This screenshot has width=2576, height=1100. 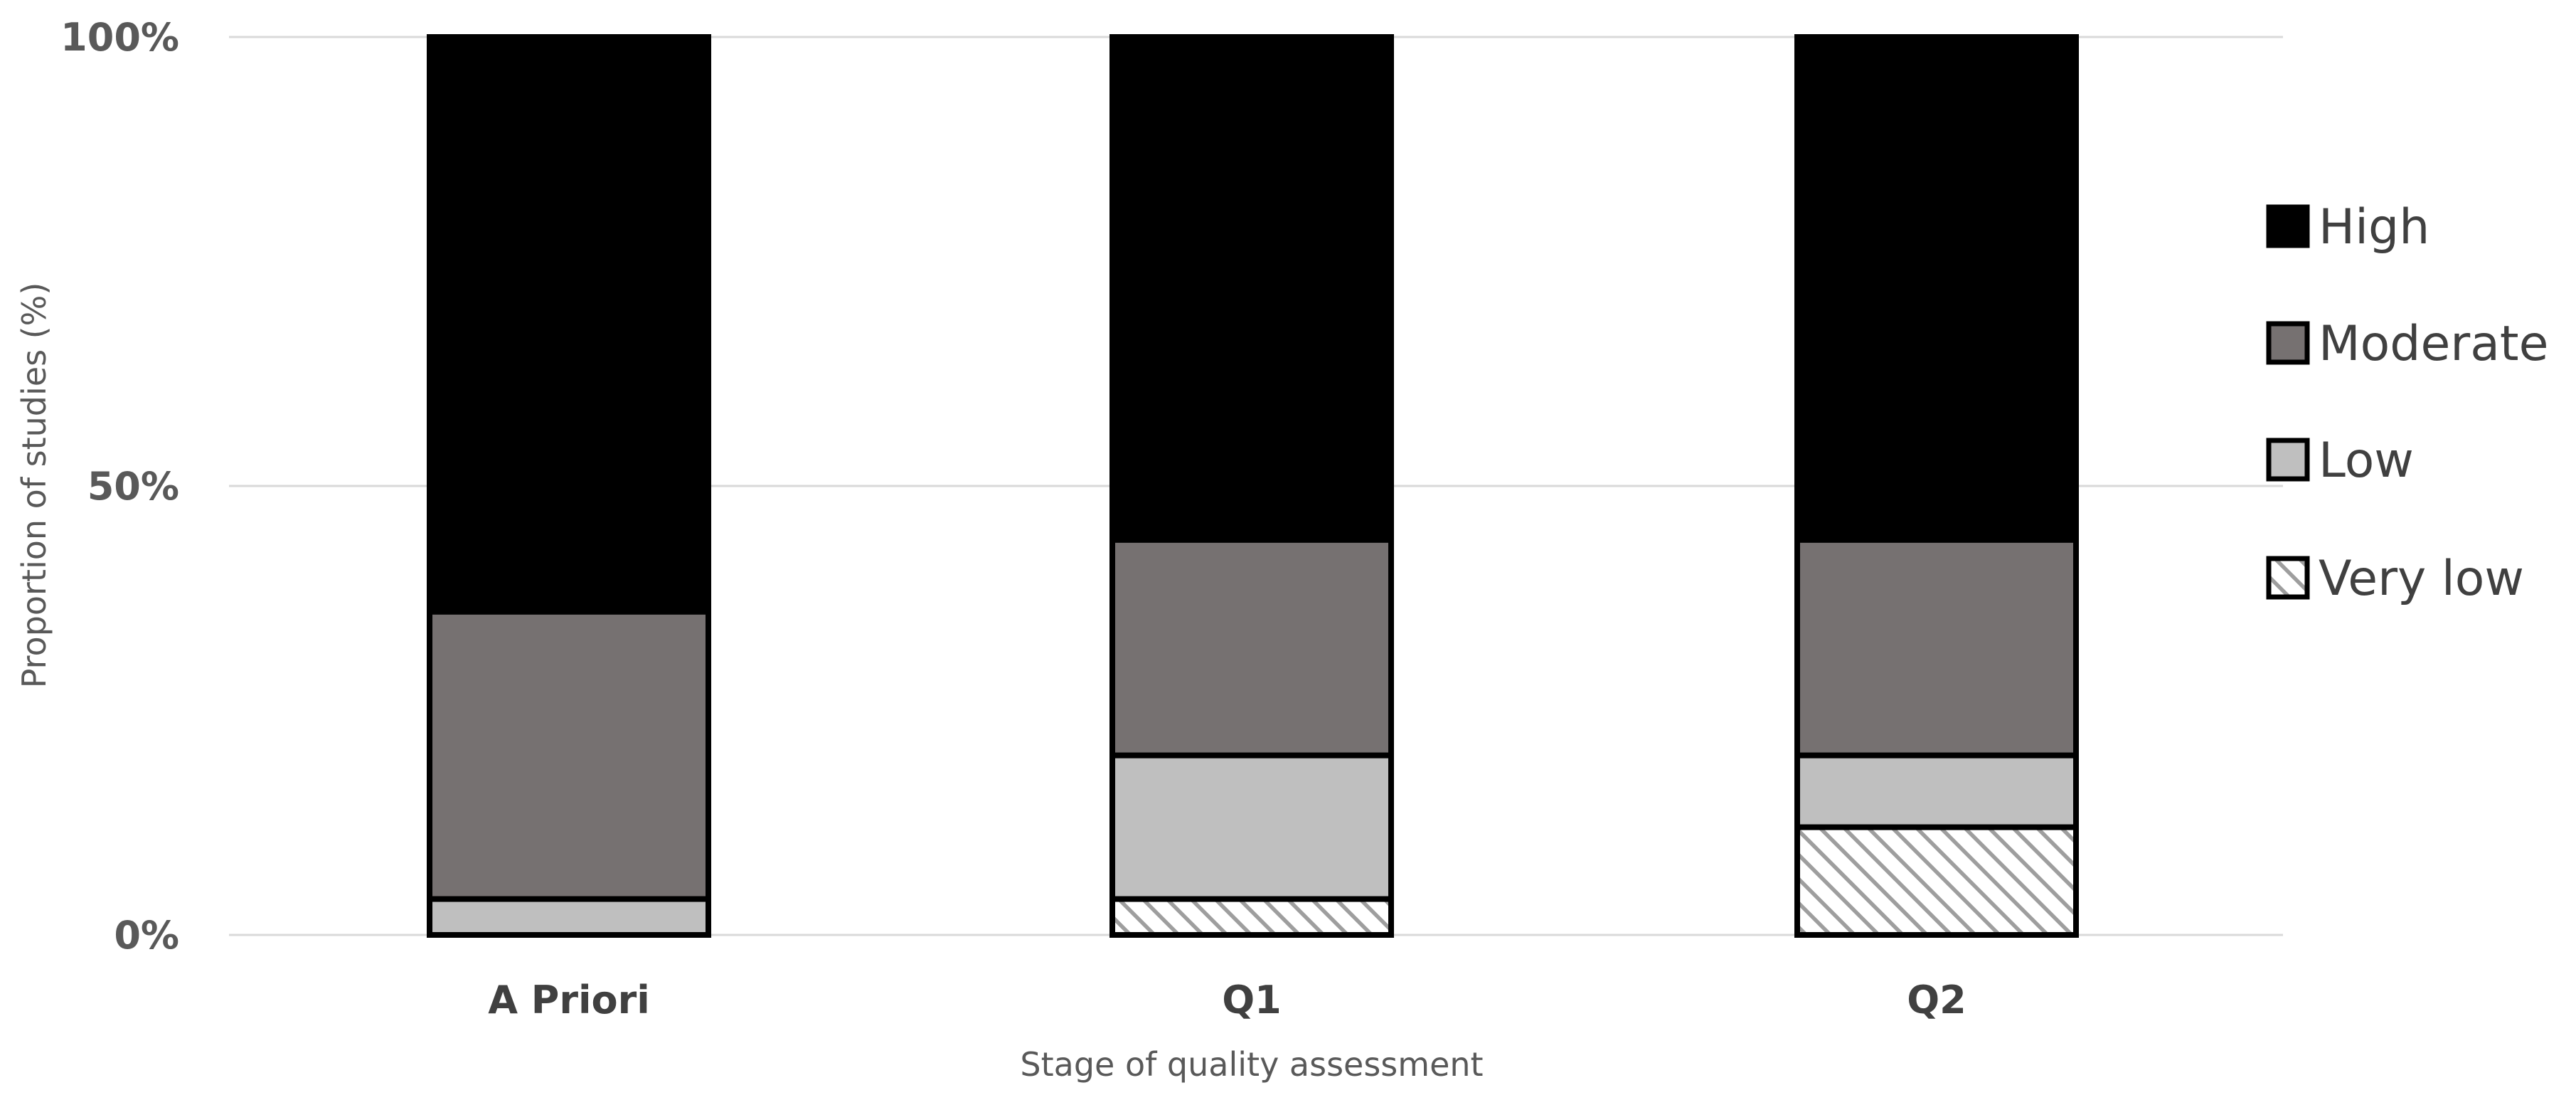 I want to click on x-axis-categories: A Priori Q1 Q2, so click(x=1227, y=1000).